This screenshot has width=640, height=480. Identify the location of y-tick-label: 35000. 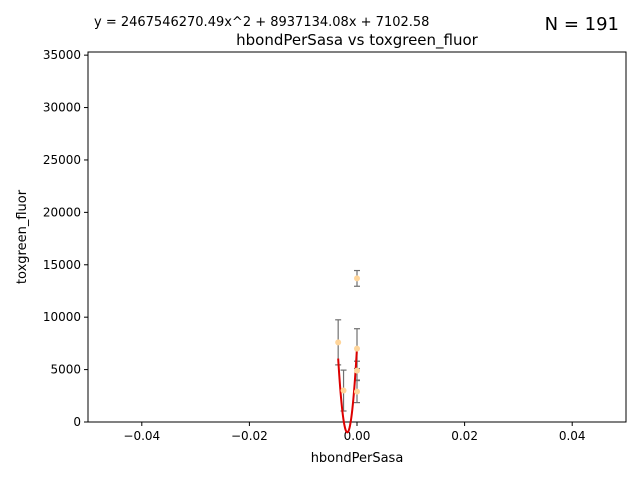
(62, 55).